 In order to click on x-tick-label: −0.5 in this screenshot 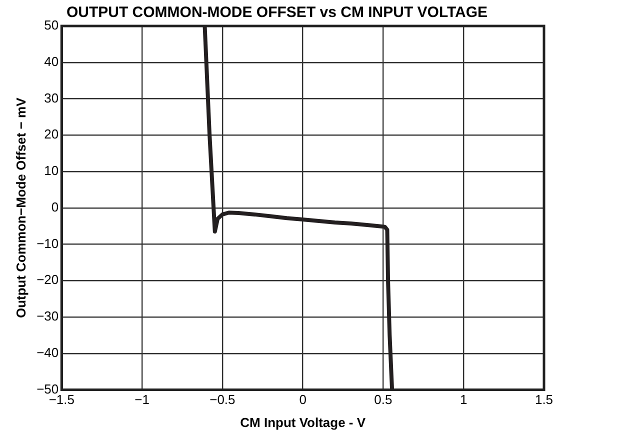, I will do `click(223, 400)`.